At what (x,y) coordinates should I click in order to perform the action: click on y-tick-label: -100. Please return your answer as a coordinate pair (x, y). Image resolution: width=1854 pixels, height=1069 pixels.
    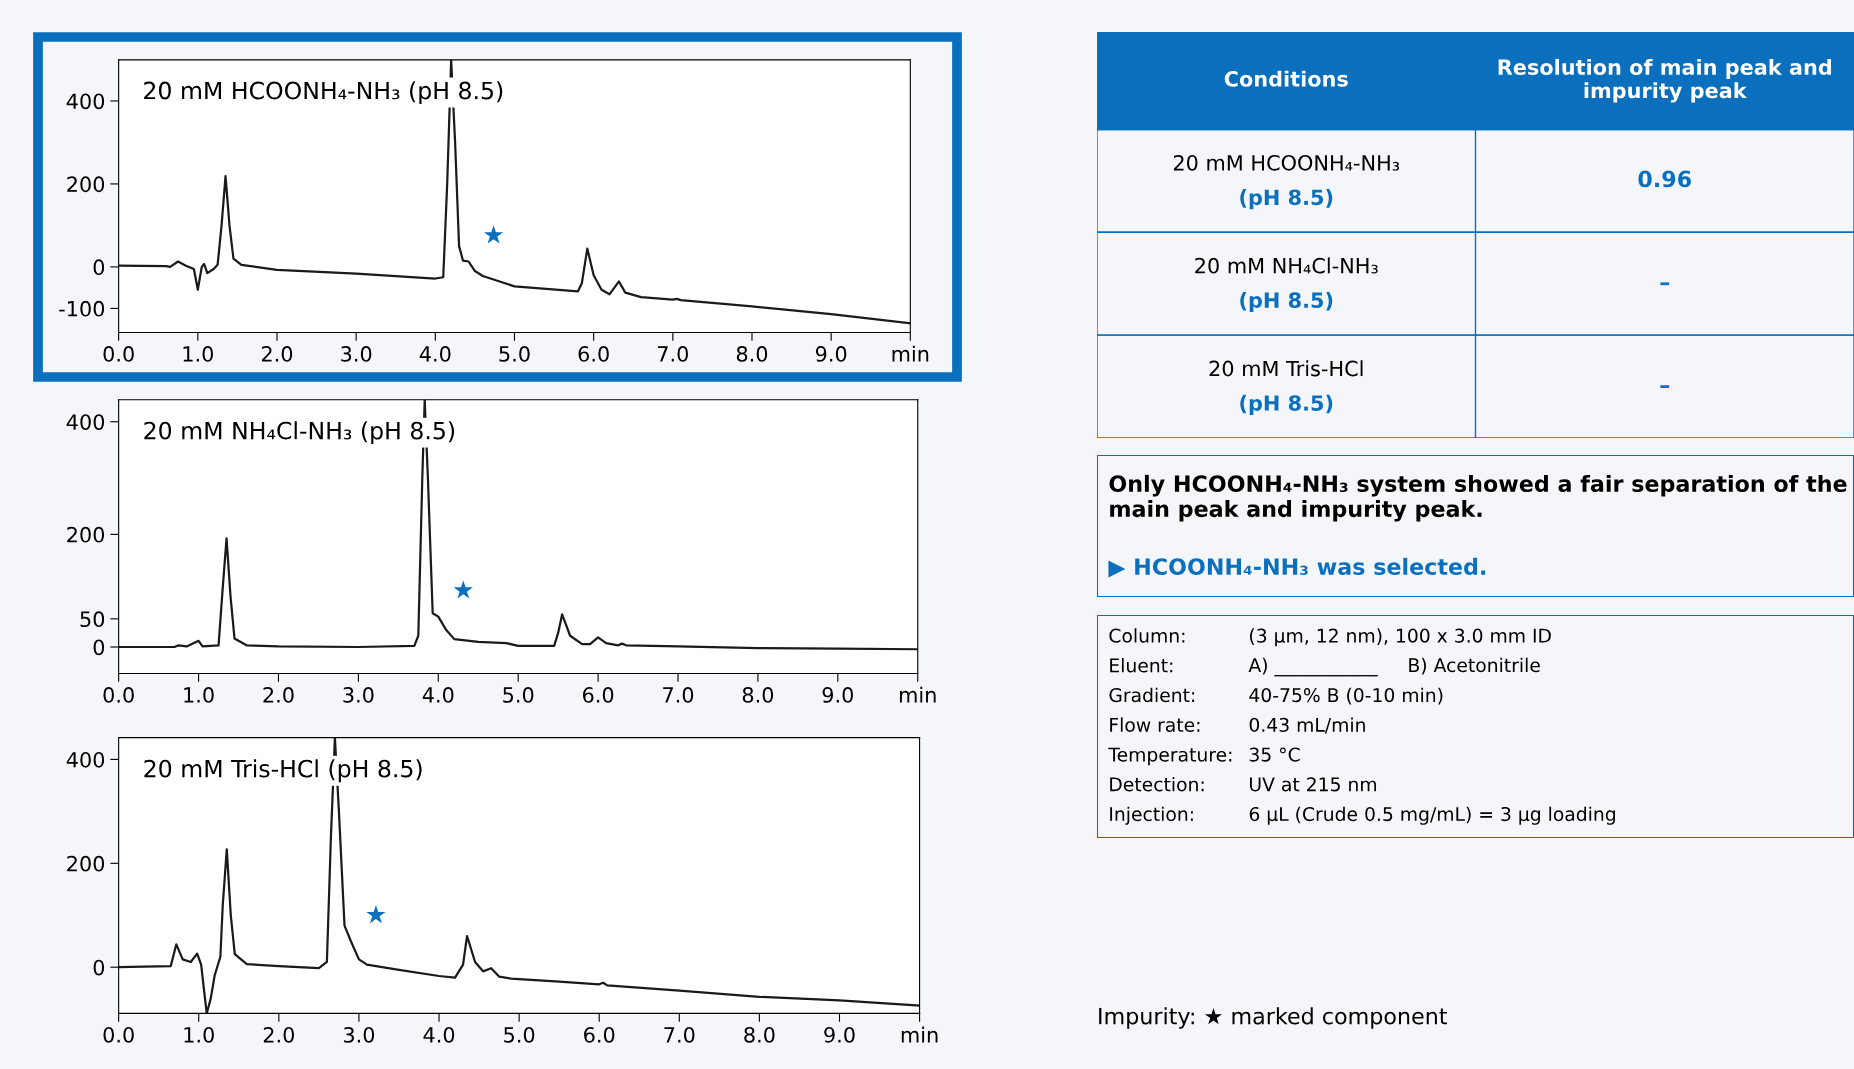
    Looking at the image, I should click on (82, 308).